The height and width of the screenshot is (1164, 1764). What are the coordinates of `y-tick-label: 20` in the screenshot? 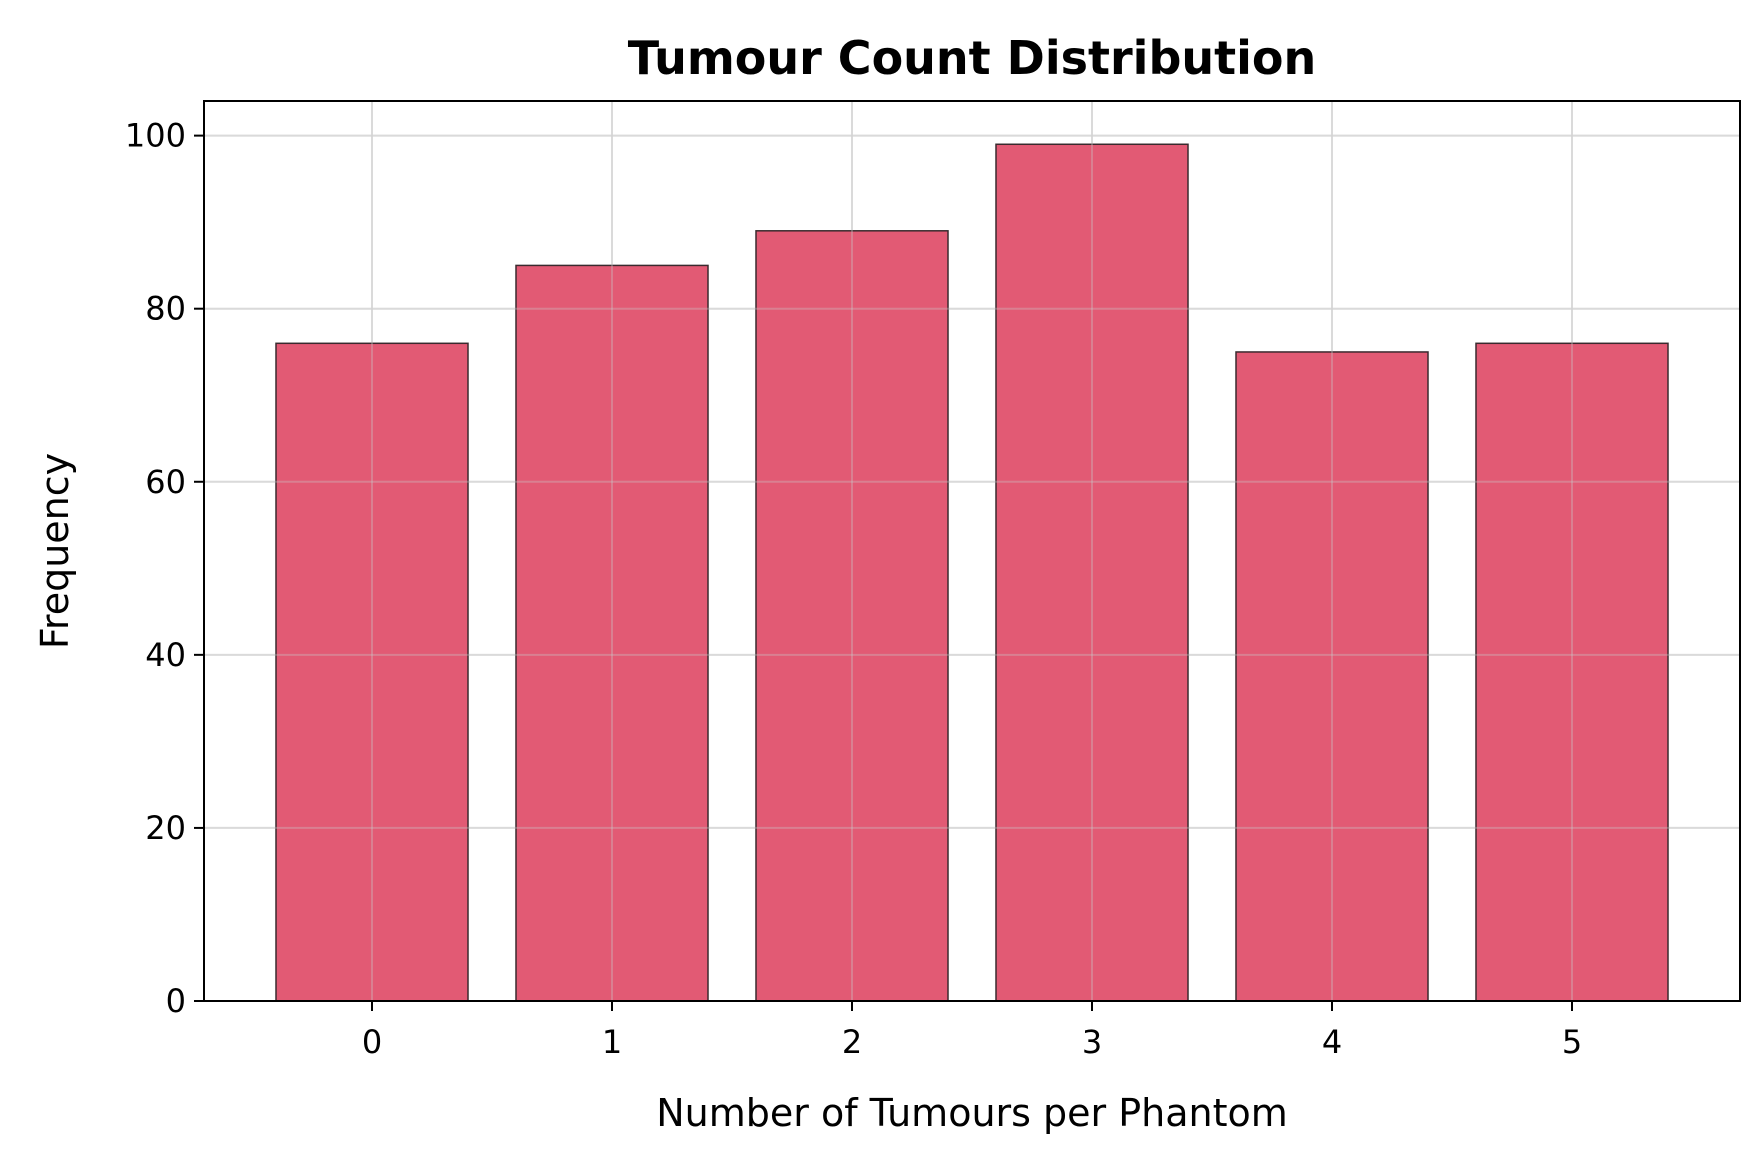 It's located at (165, 828).